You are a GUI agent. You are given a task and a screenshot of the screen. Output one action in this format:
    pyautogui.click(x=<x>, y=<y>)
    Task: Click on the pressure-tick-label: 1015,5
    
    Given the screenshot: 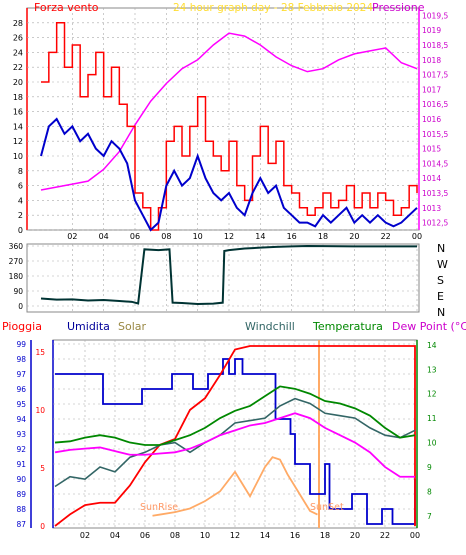 What is the action you would take?
    pyautogui.click(x=435, y=134)
    